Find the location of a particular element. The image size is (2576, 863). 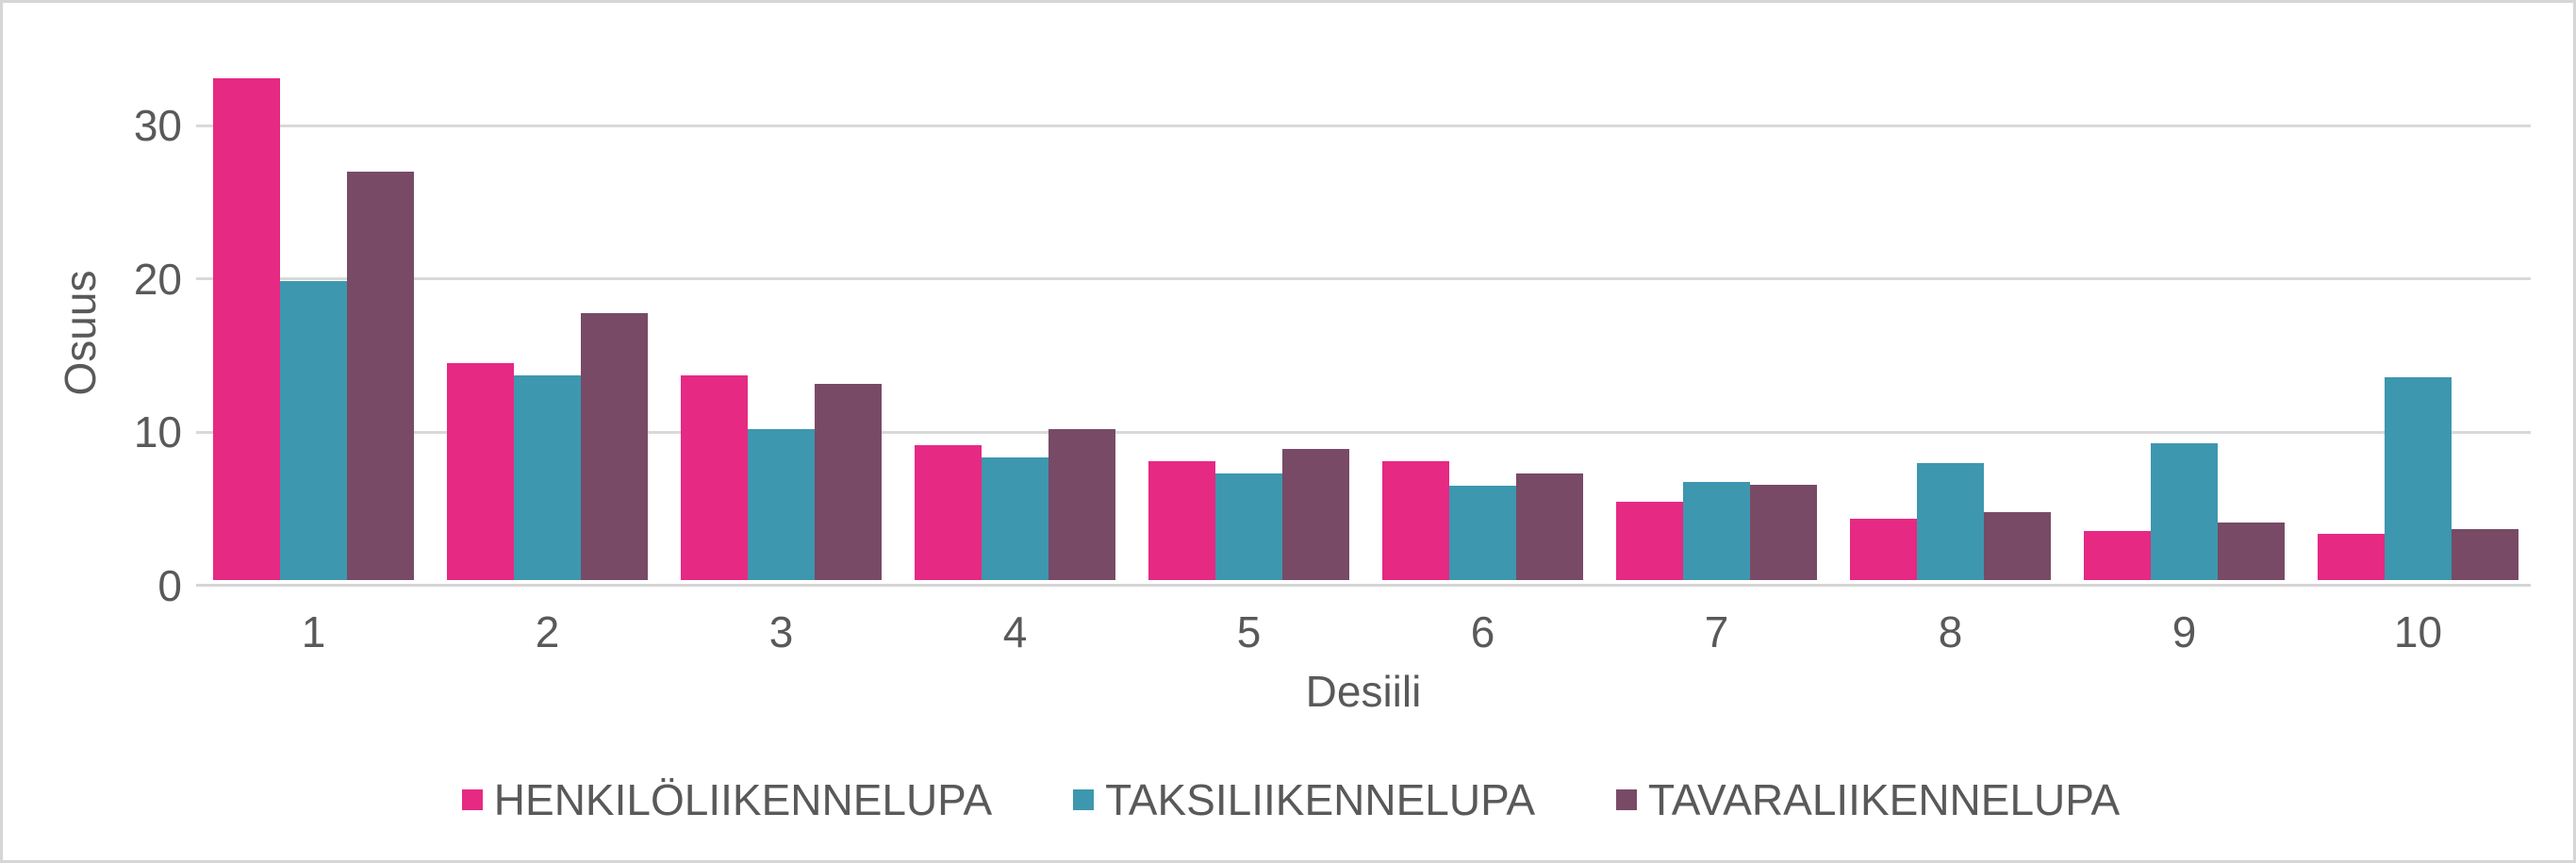

bar-henkilöliikennelupa-desiili-8 is located at coordinates (1883, 549).